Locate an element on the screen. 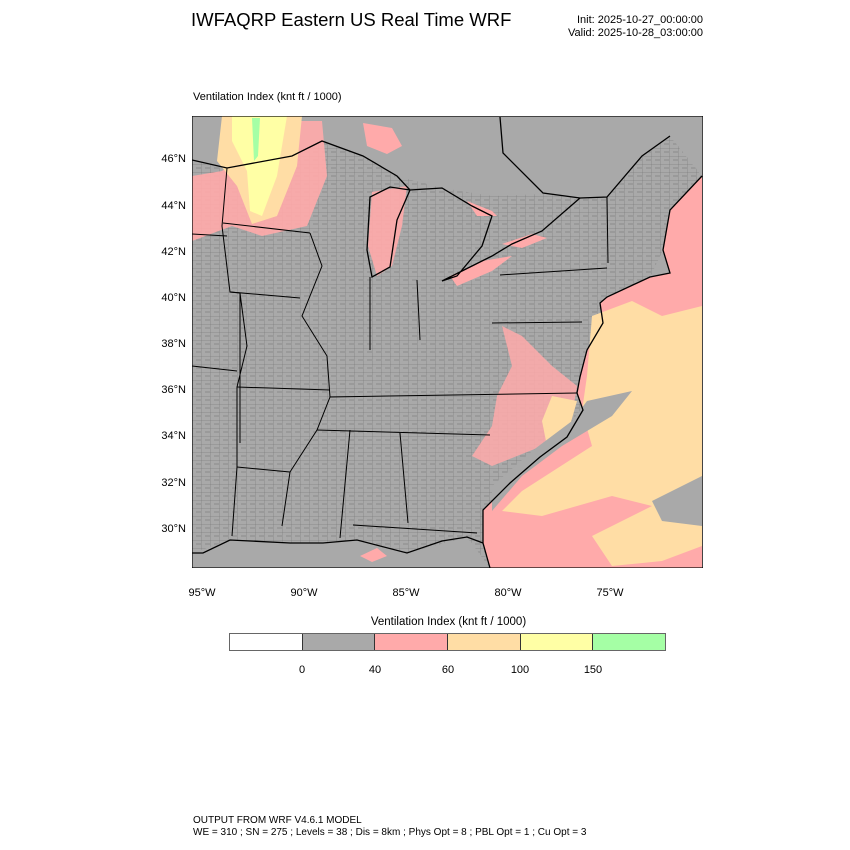  colorbar-title: Ventilation Index (knt ft / 1000) is located at coordinates (448, 622).